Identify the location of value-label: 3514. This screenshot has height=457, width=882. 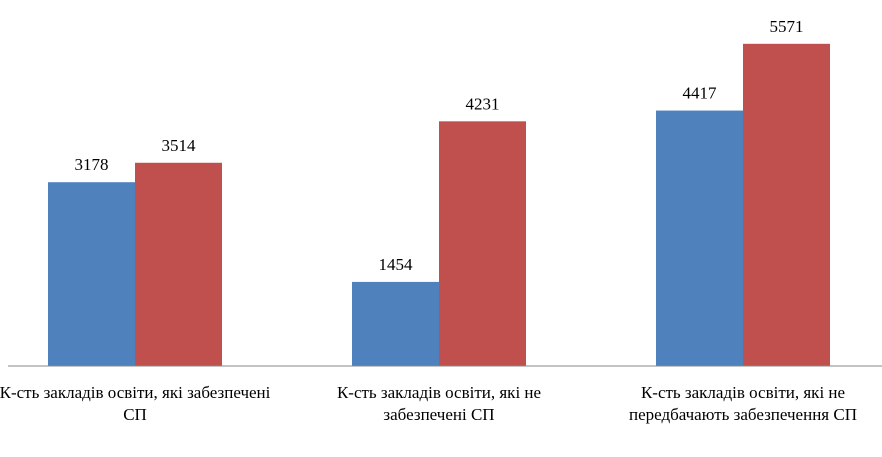
(179, 145).